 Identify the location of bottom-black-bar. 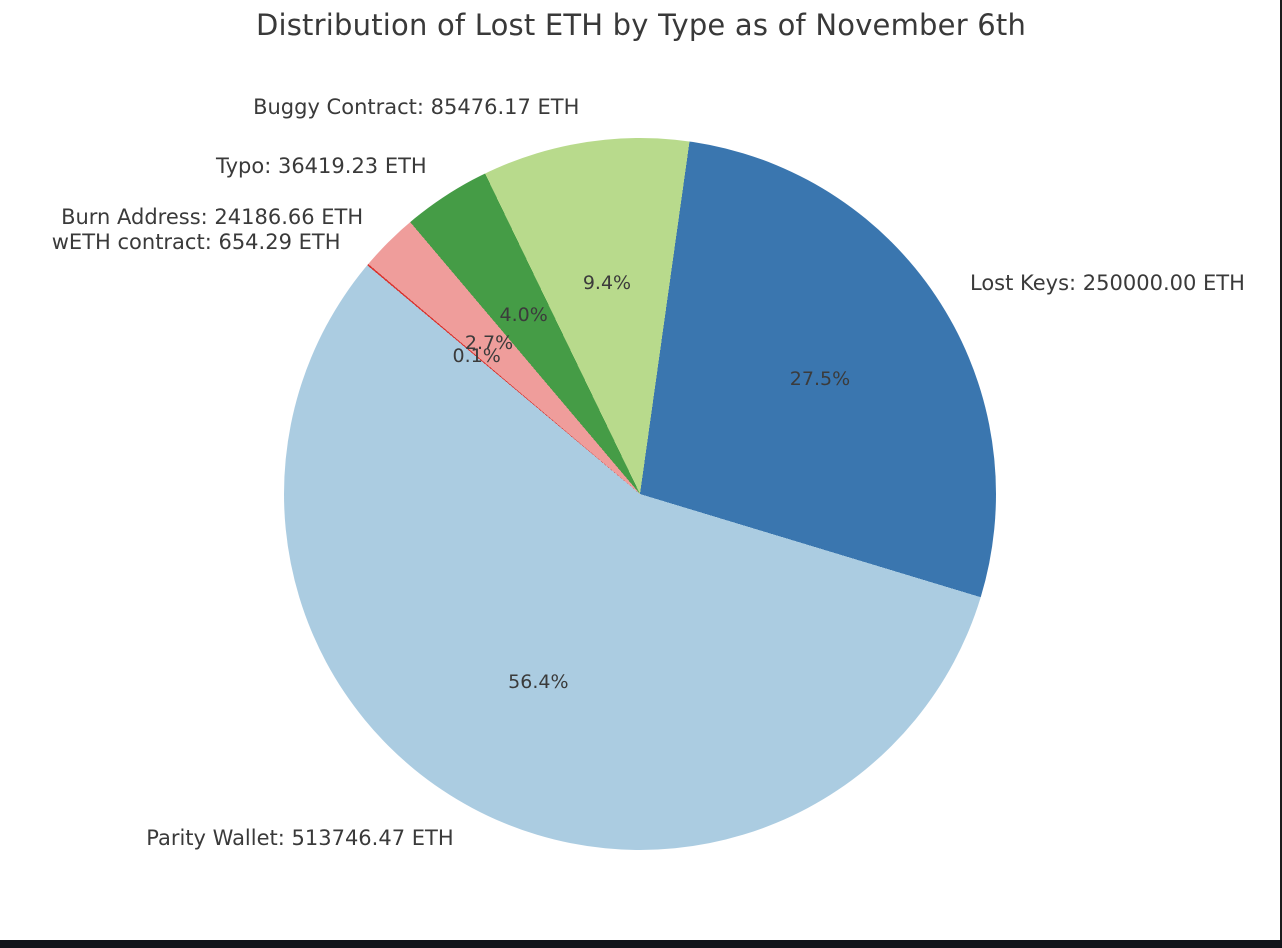
(641, 944).